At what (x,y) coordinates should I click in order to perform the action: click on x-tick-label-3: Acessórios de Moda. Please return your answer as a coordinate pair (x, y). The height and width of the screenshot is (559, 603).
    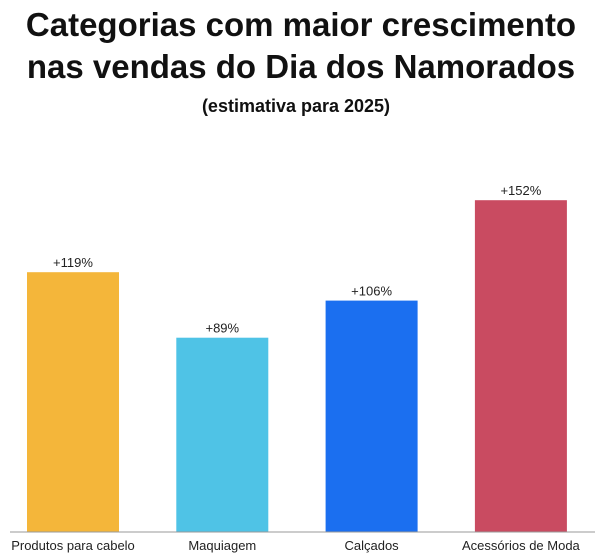
    Looking at the image, I should click on (521, 545).